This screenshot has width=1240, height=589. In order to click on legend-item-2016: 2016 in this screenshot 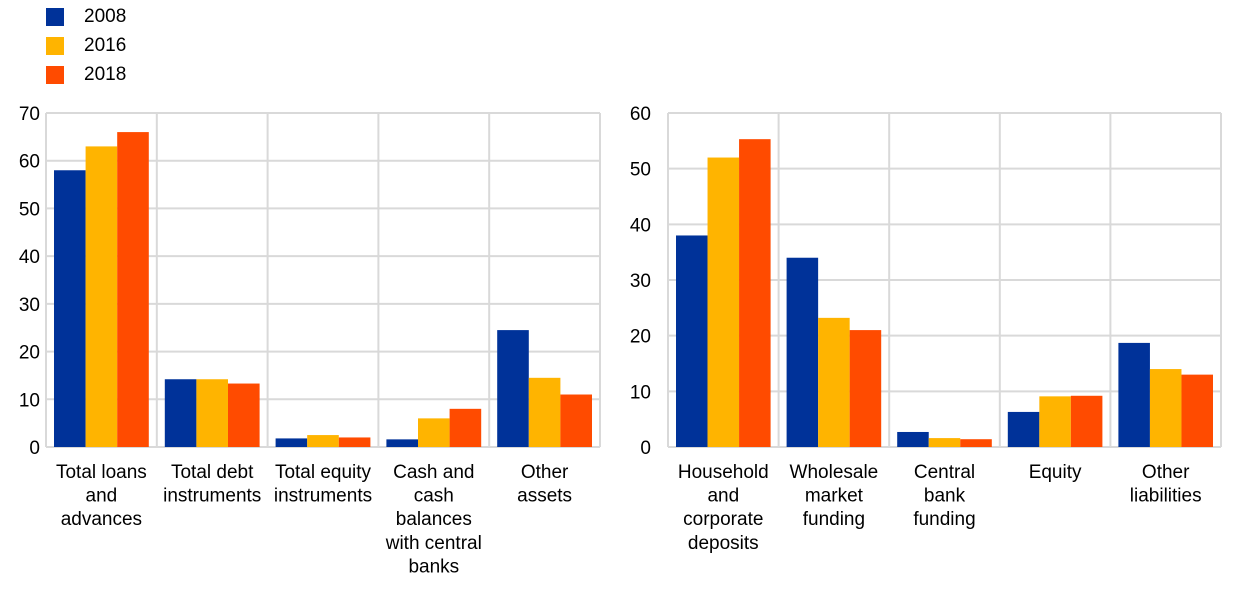, I will do `click(86, 45)`.